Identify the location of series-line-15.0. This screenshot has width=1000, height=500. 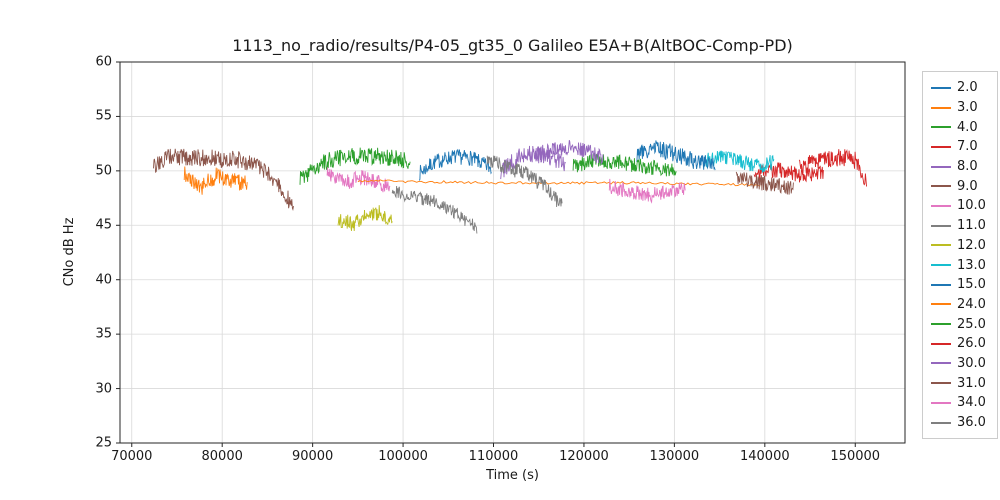
(676, 155).